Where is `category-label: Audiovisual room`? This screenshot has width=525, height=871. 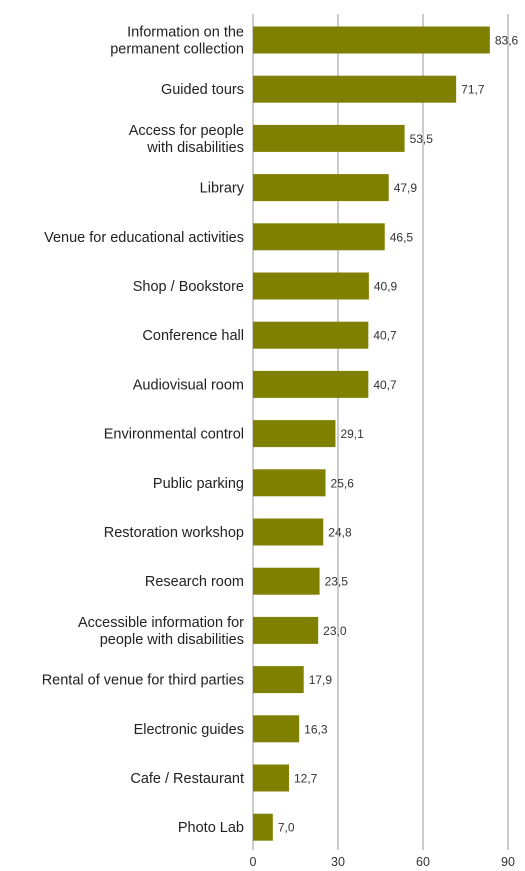 category-label: Audiovisual room is located at coordinates (188, 385).